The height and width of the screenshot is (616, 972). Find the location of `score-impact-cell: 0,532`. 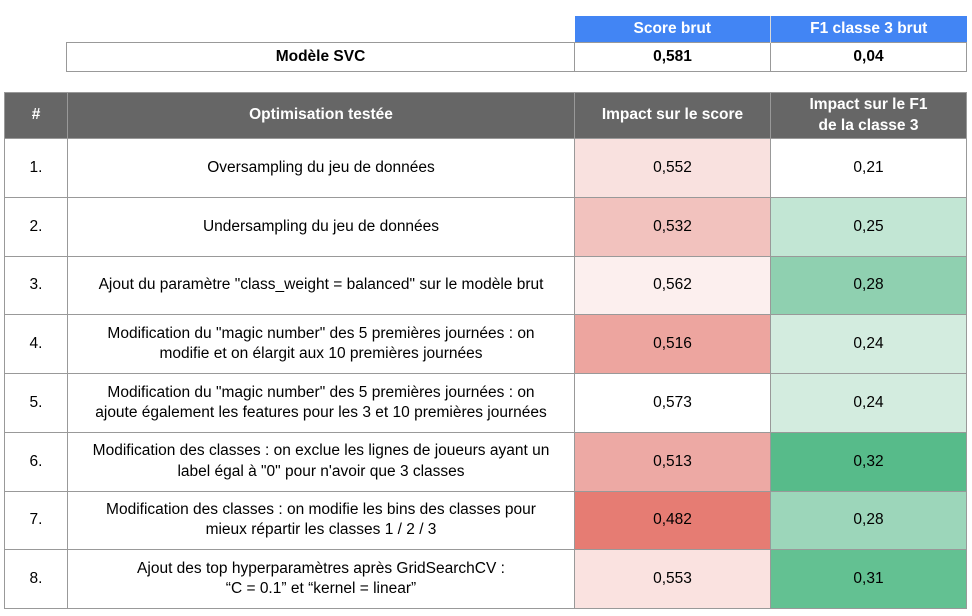

score-impact-cell: 0,532 is located at coordinates (672, 226).